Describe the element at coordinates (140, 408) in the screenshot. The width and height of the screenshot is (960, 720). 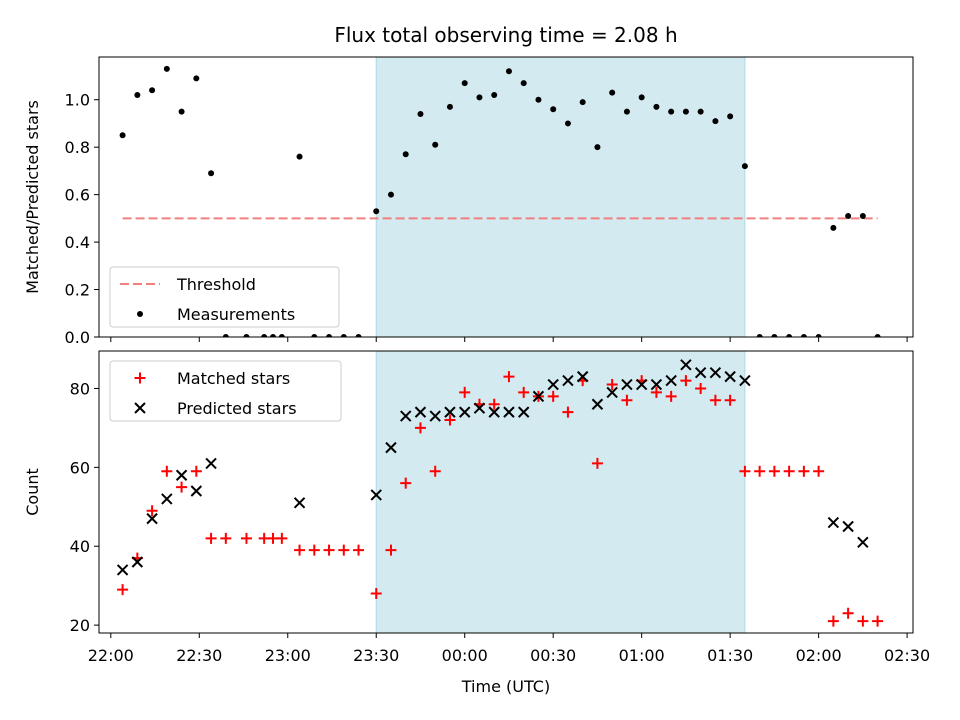
I see `legend-predicted-swatch` at that location.